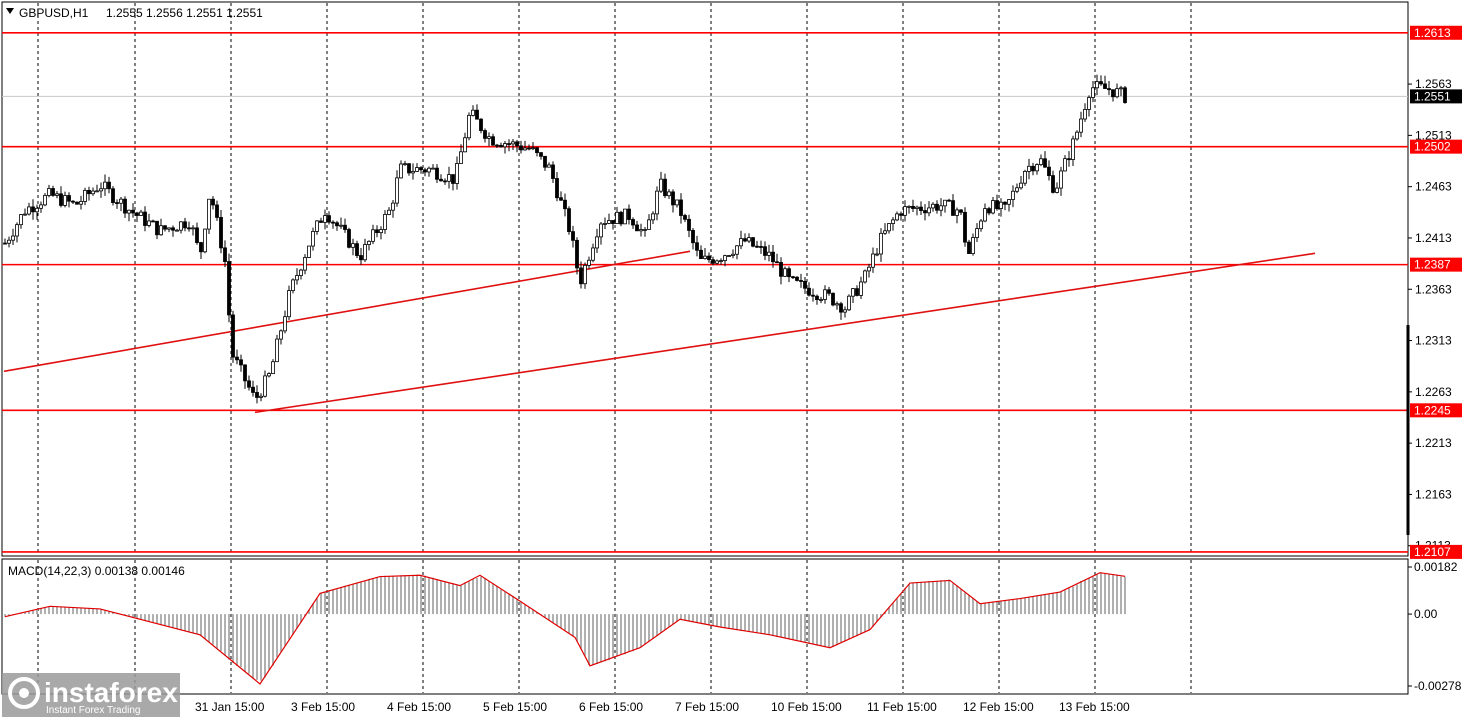 The width and height of the screenshot is (1466, 719). I want to click on time-label-1: 3 Feb 15:00, so click(323, 707).